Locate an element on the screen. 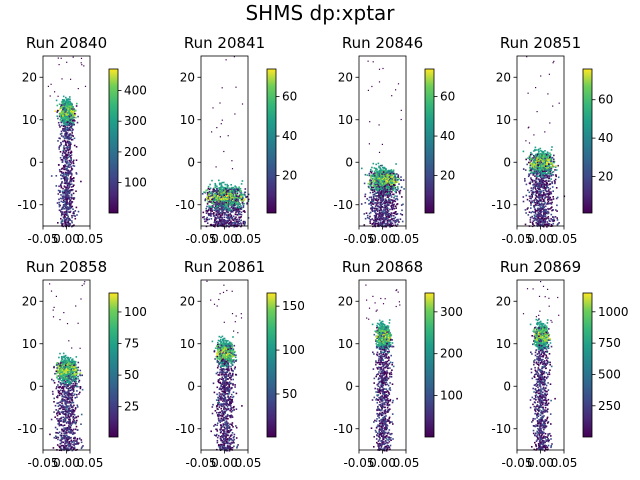  colorbar-tick-label: 60 is located at coordinates (447, 97).